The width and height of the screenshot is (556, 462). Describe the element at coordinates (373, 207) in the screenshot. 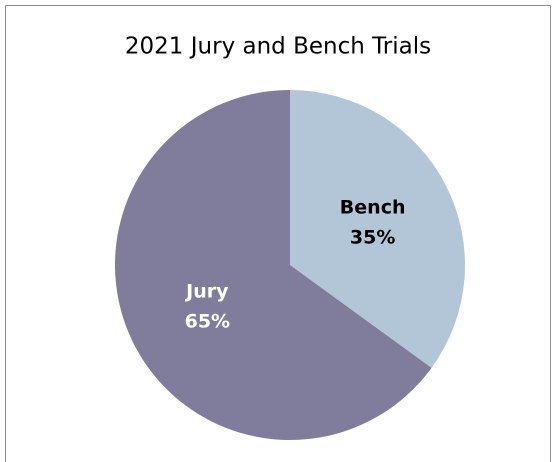

I see `slice-label: Bench` at that location.